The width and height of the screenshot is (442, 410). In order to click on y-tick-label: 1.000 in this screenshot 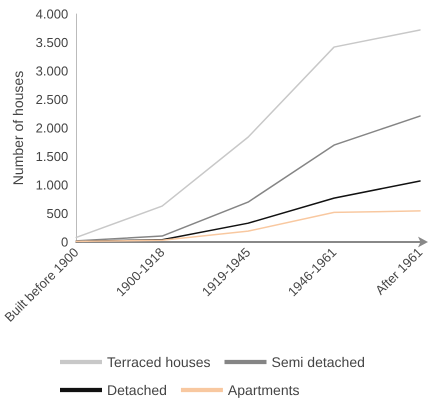, I will do `click(52, 185)`.